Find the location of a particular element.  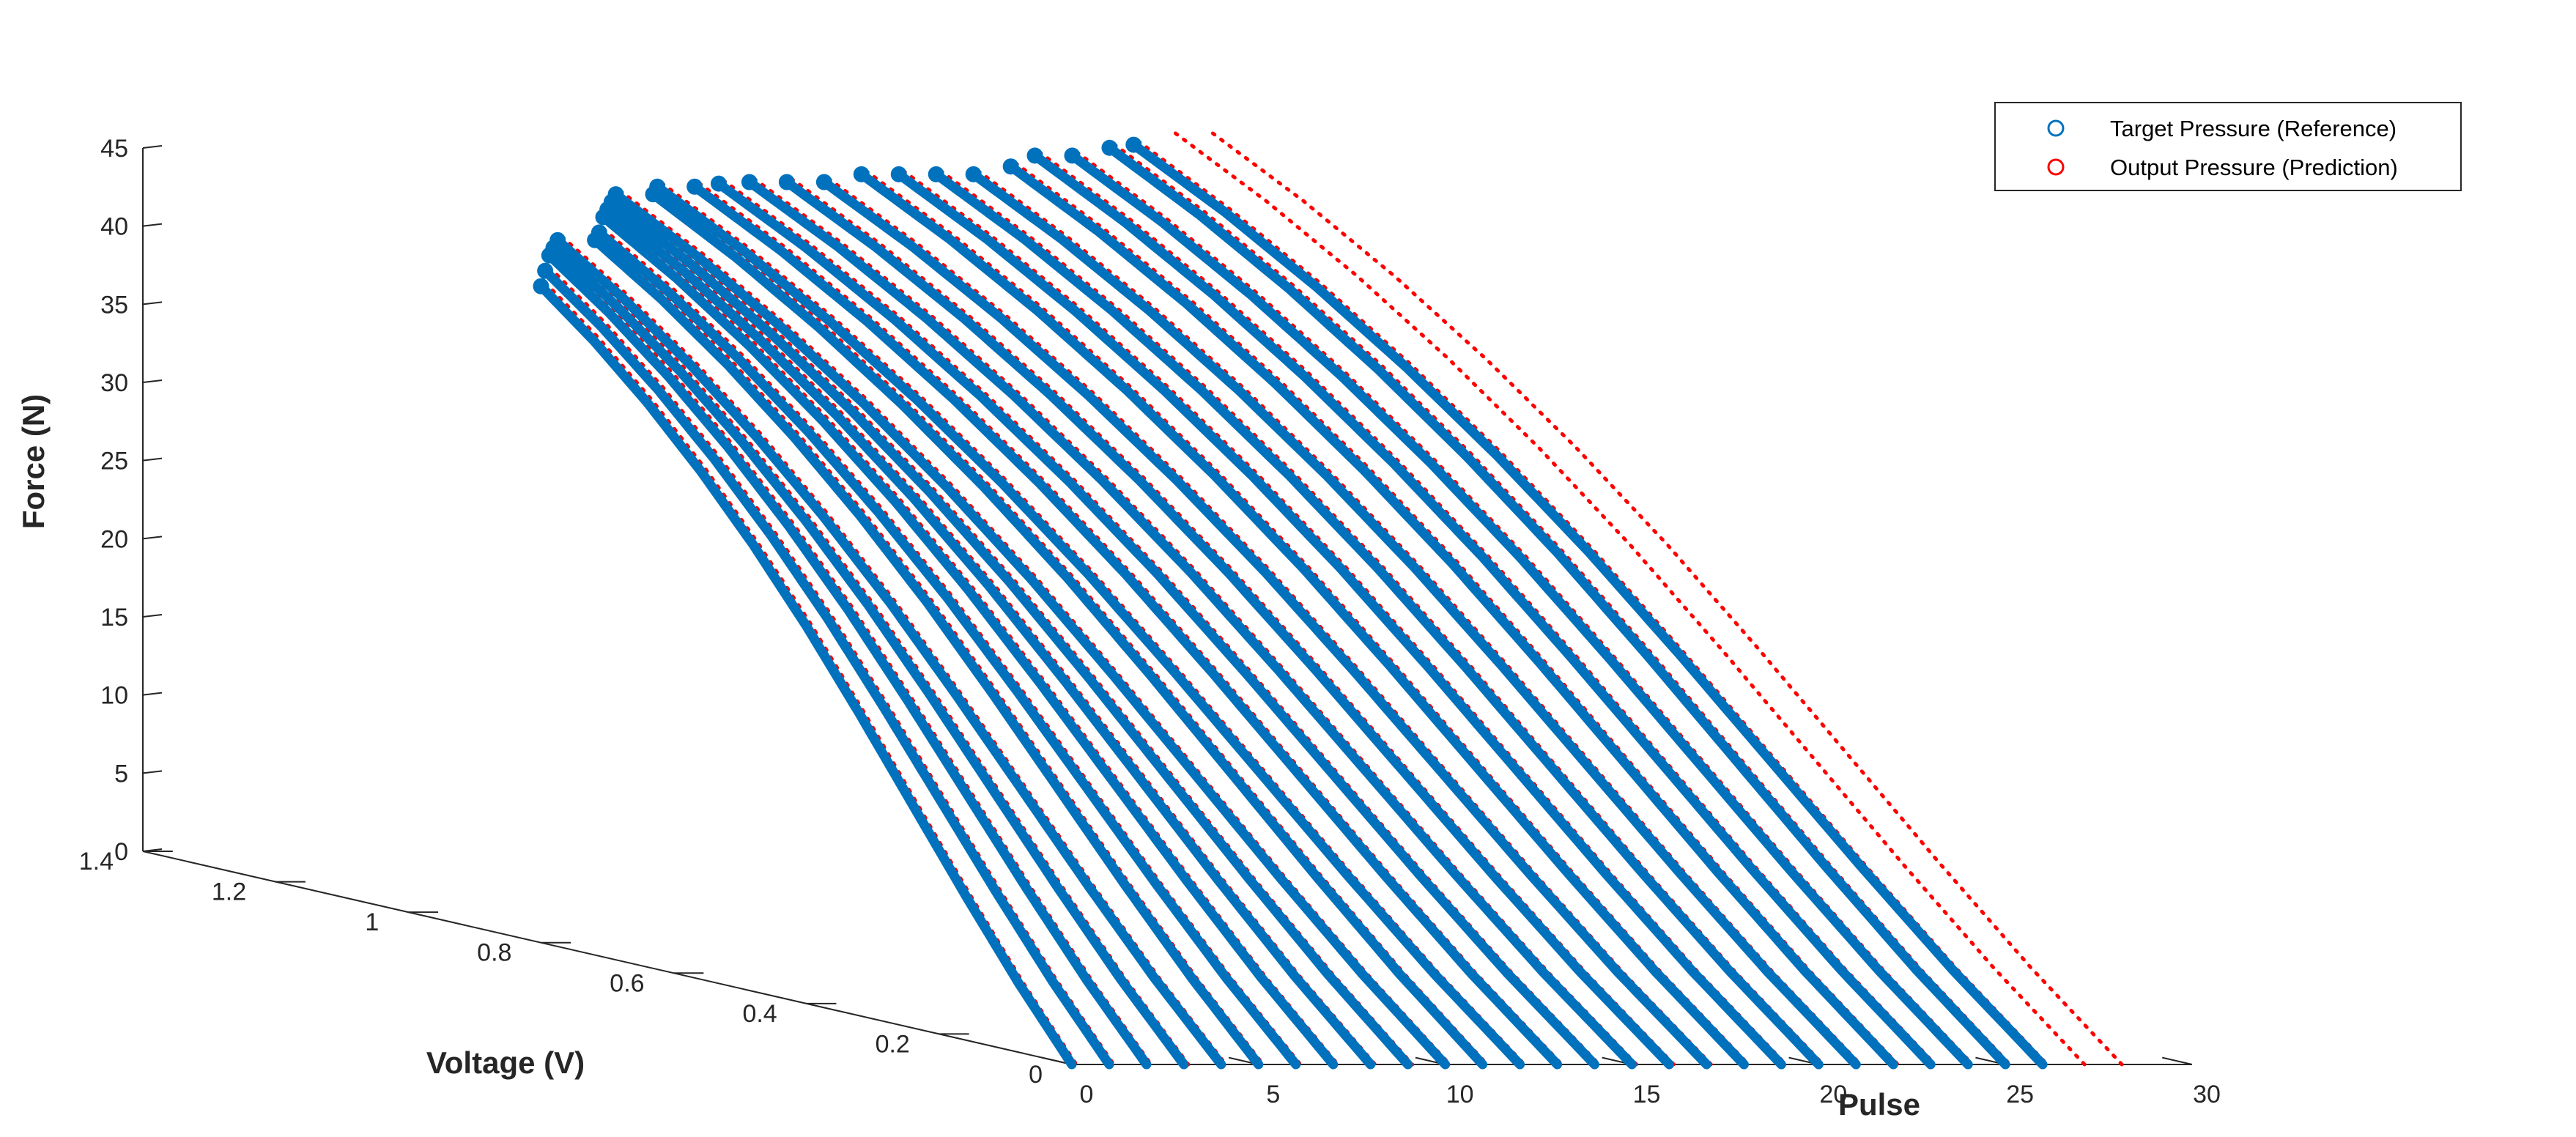

z-axis-label: Force (N) is located at coordinates (33, 461).